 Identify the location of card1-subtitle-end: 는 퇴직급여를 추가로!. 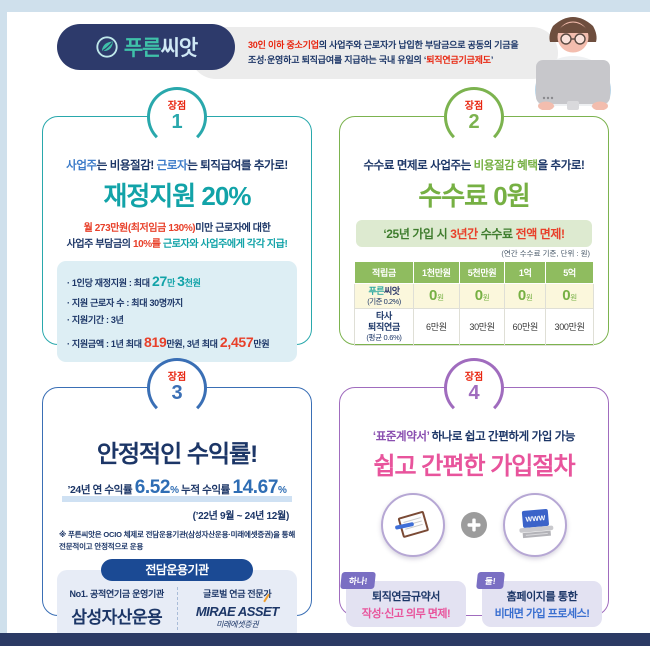
(237, 166).